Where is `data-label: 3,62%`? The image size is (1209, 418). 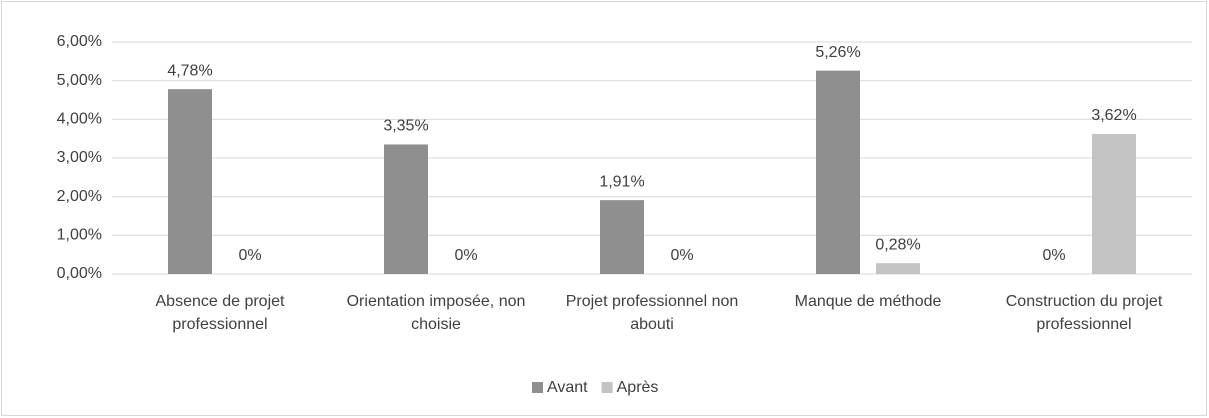 data-label: 3,62% is located at coordinates (1113, 115).